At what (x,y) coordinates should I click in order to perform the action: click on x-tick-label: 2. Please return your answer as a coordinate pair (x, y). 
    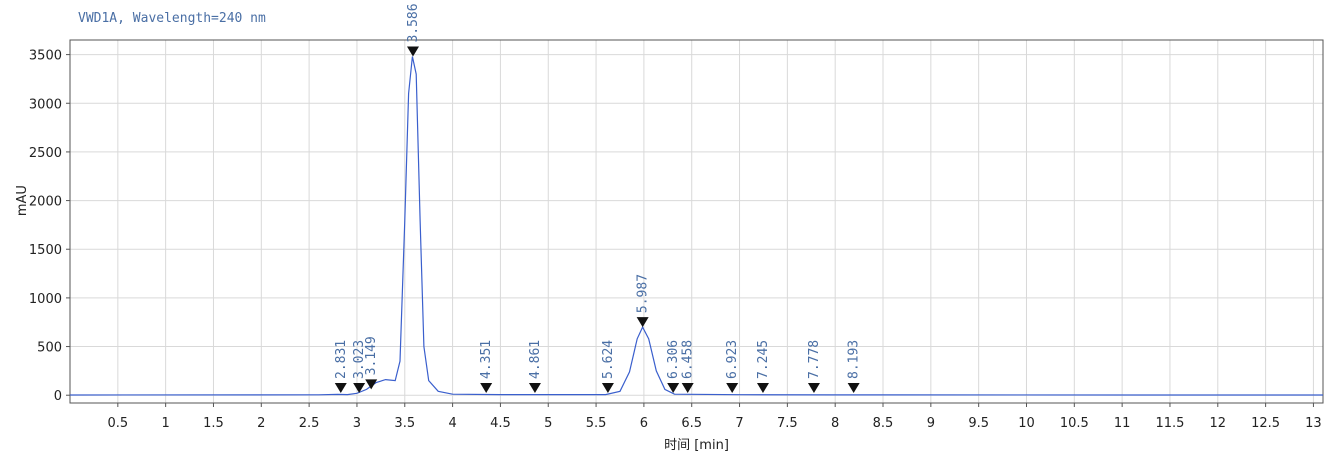
    Looking at the image, I should click on (261, 423).